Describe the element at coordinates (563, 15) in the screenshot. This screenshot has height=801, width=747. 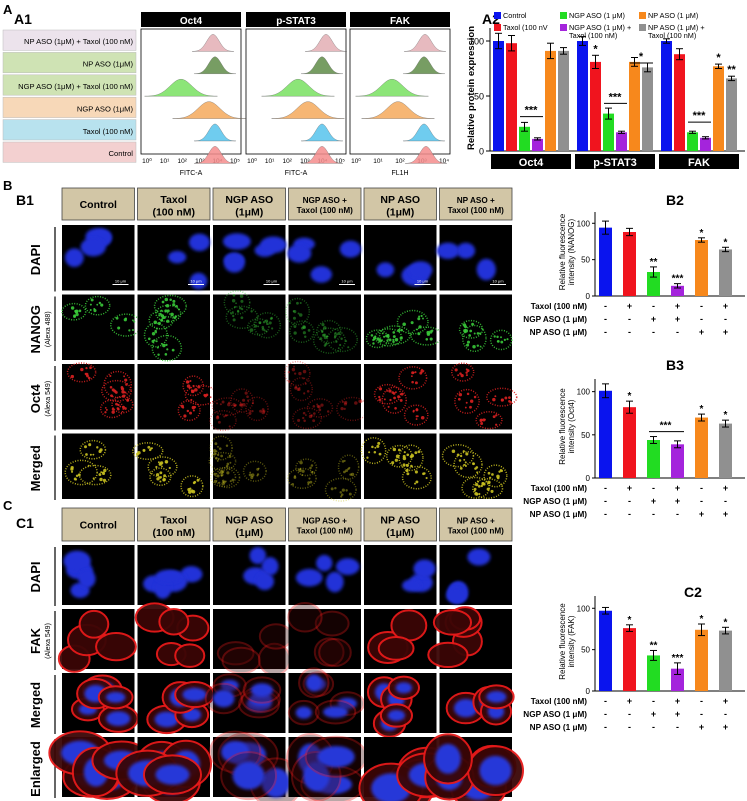
I see `legend-swatch` at that location.